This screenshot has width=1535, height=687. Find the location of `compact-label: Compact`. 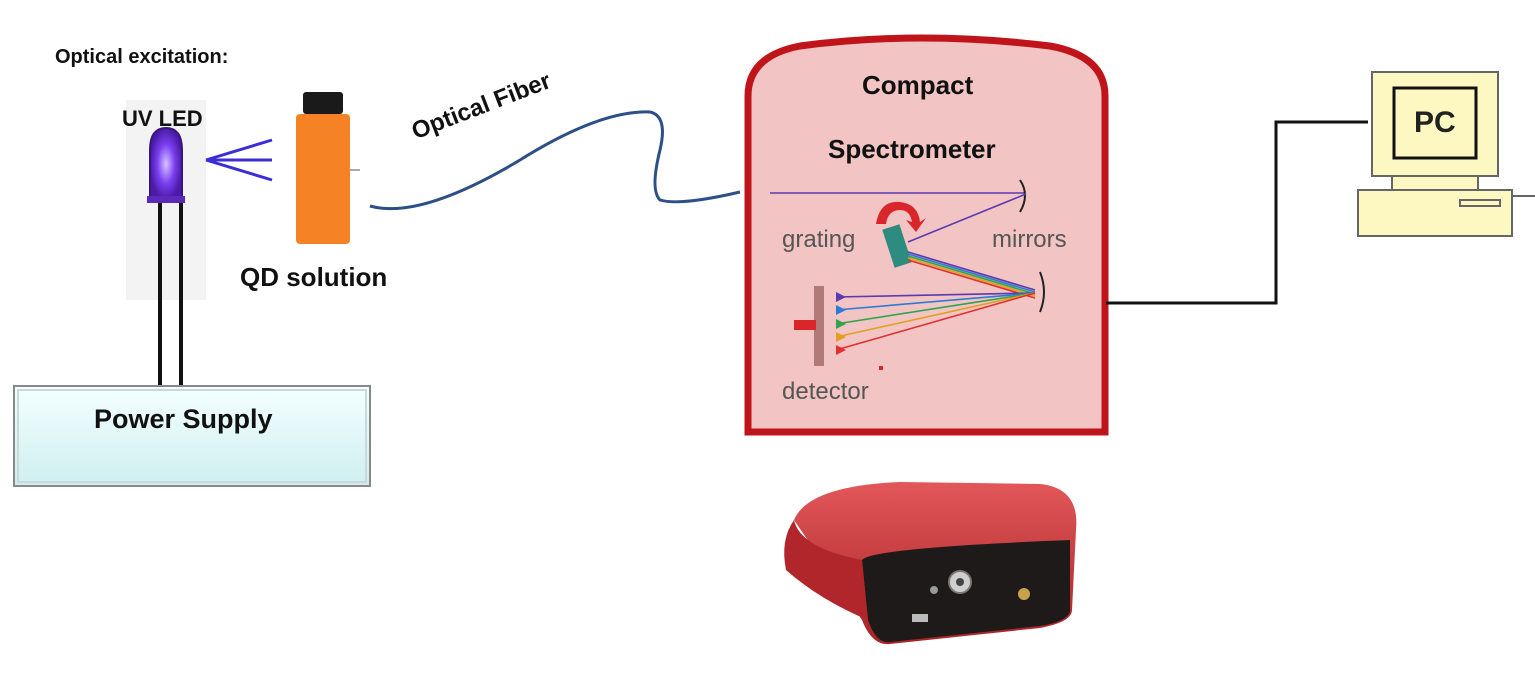

compact-label: Compact is located at coordinates (918, 85).